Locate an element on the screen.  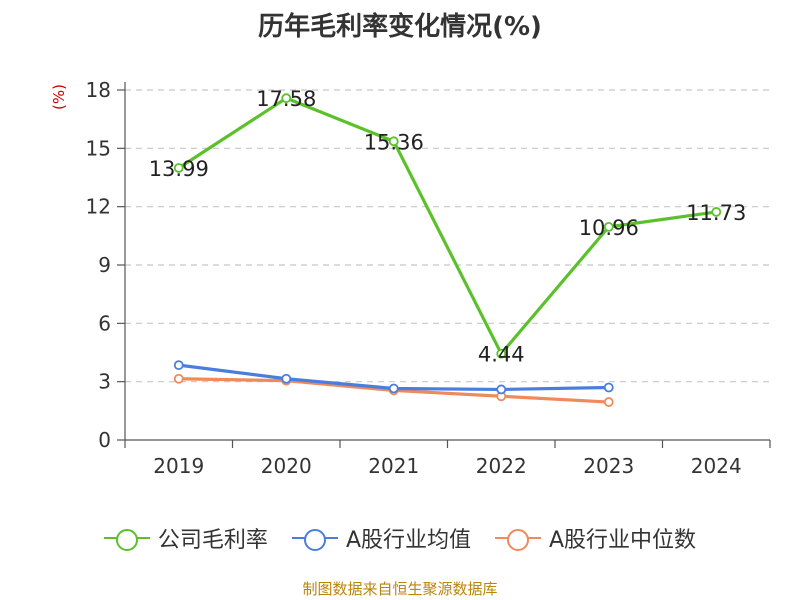
data-label: 11.73 is located at coordinates (716, 213).